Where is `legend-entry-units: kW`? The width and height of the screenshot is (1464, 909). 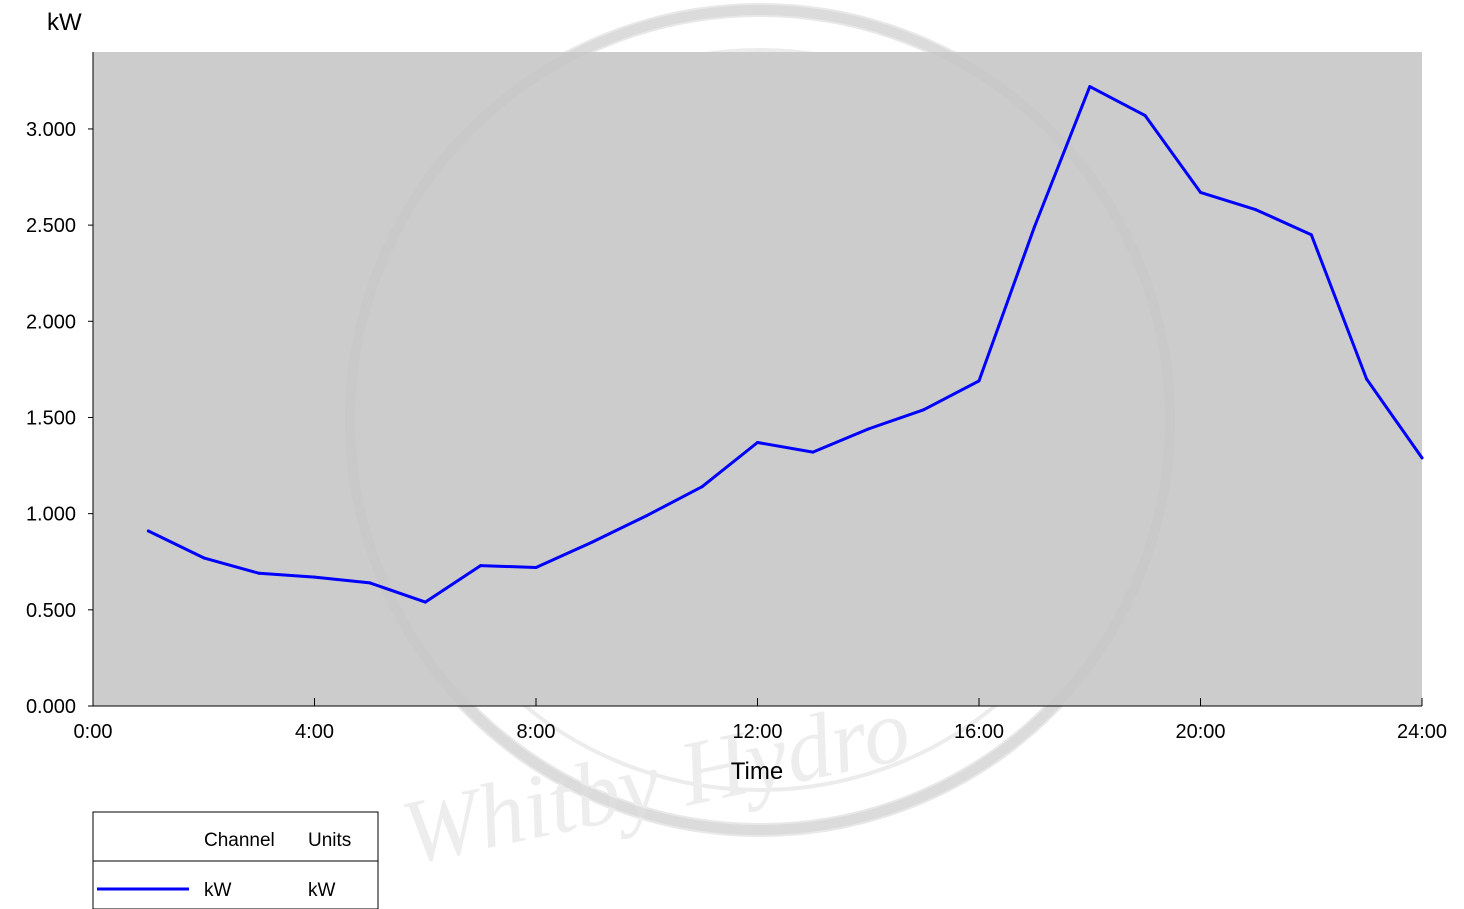
legend-entry-units: kW is located at coordinates (322, 890).